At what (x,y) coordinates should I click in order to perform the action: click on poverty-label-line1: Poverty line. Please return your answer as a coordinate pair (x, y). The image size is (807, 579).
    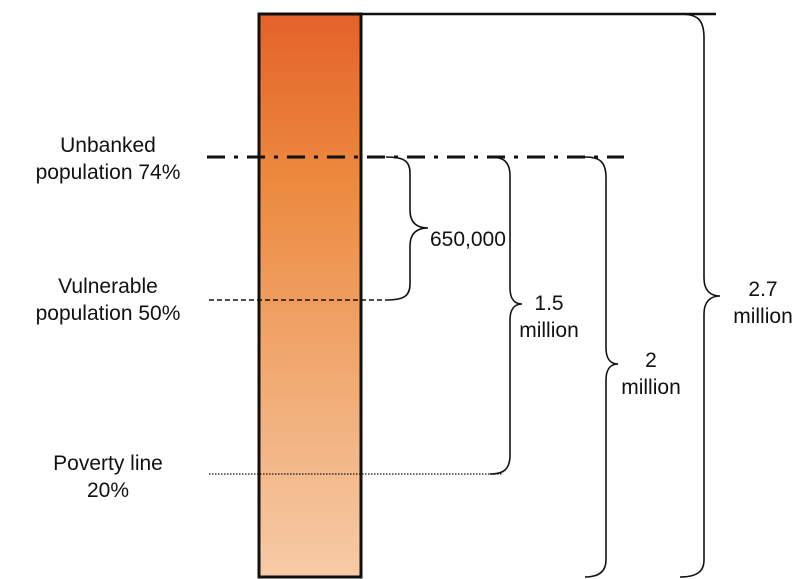
    Looking at the image, I should click on (108, 463).